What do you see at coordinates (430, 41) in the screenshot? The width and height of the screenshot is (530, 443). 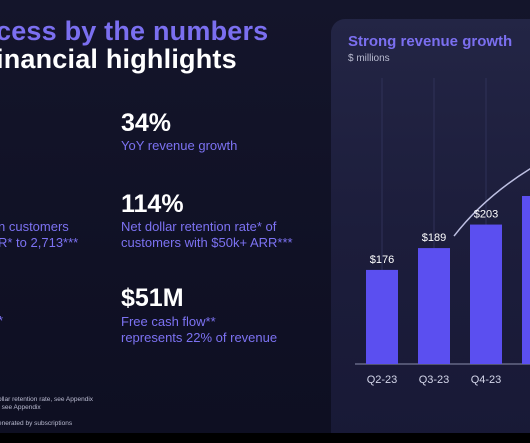 I see `chart-title: Strong revenue growth` at bounding box center [430, 41].